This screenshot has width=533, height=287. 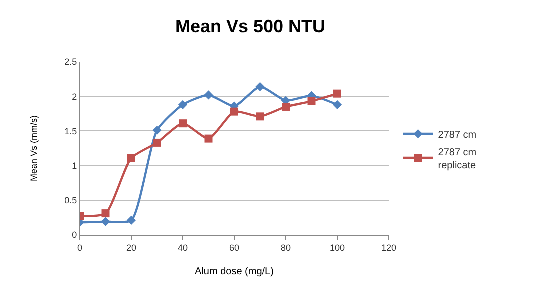 I want to click on y-tick-label: 2.5, so click(x=71, y=62).